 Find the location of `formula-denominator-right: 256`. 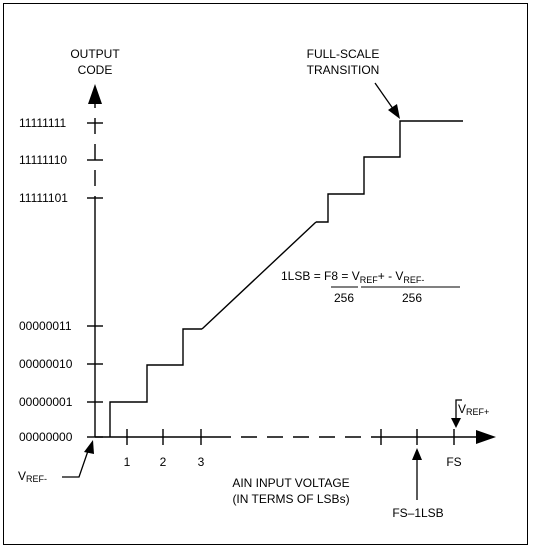

formula-denominator-right: 256 is located at coordinates (412, 298).